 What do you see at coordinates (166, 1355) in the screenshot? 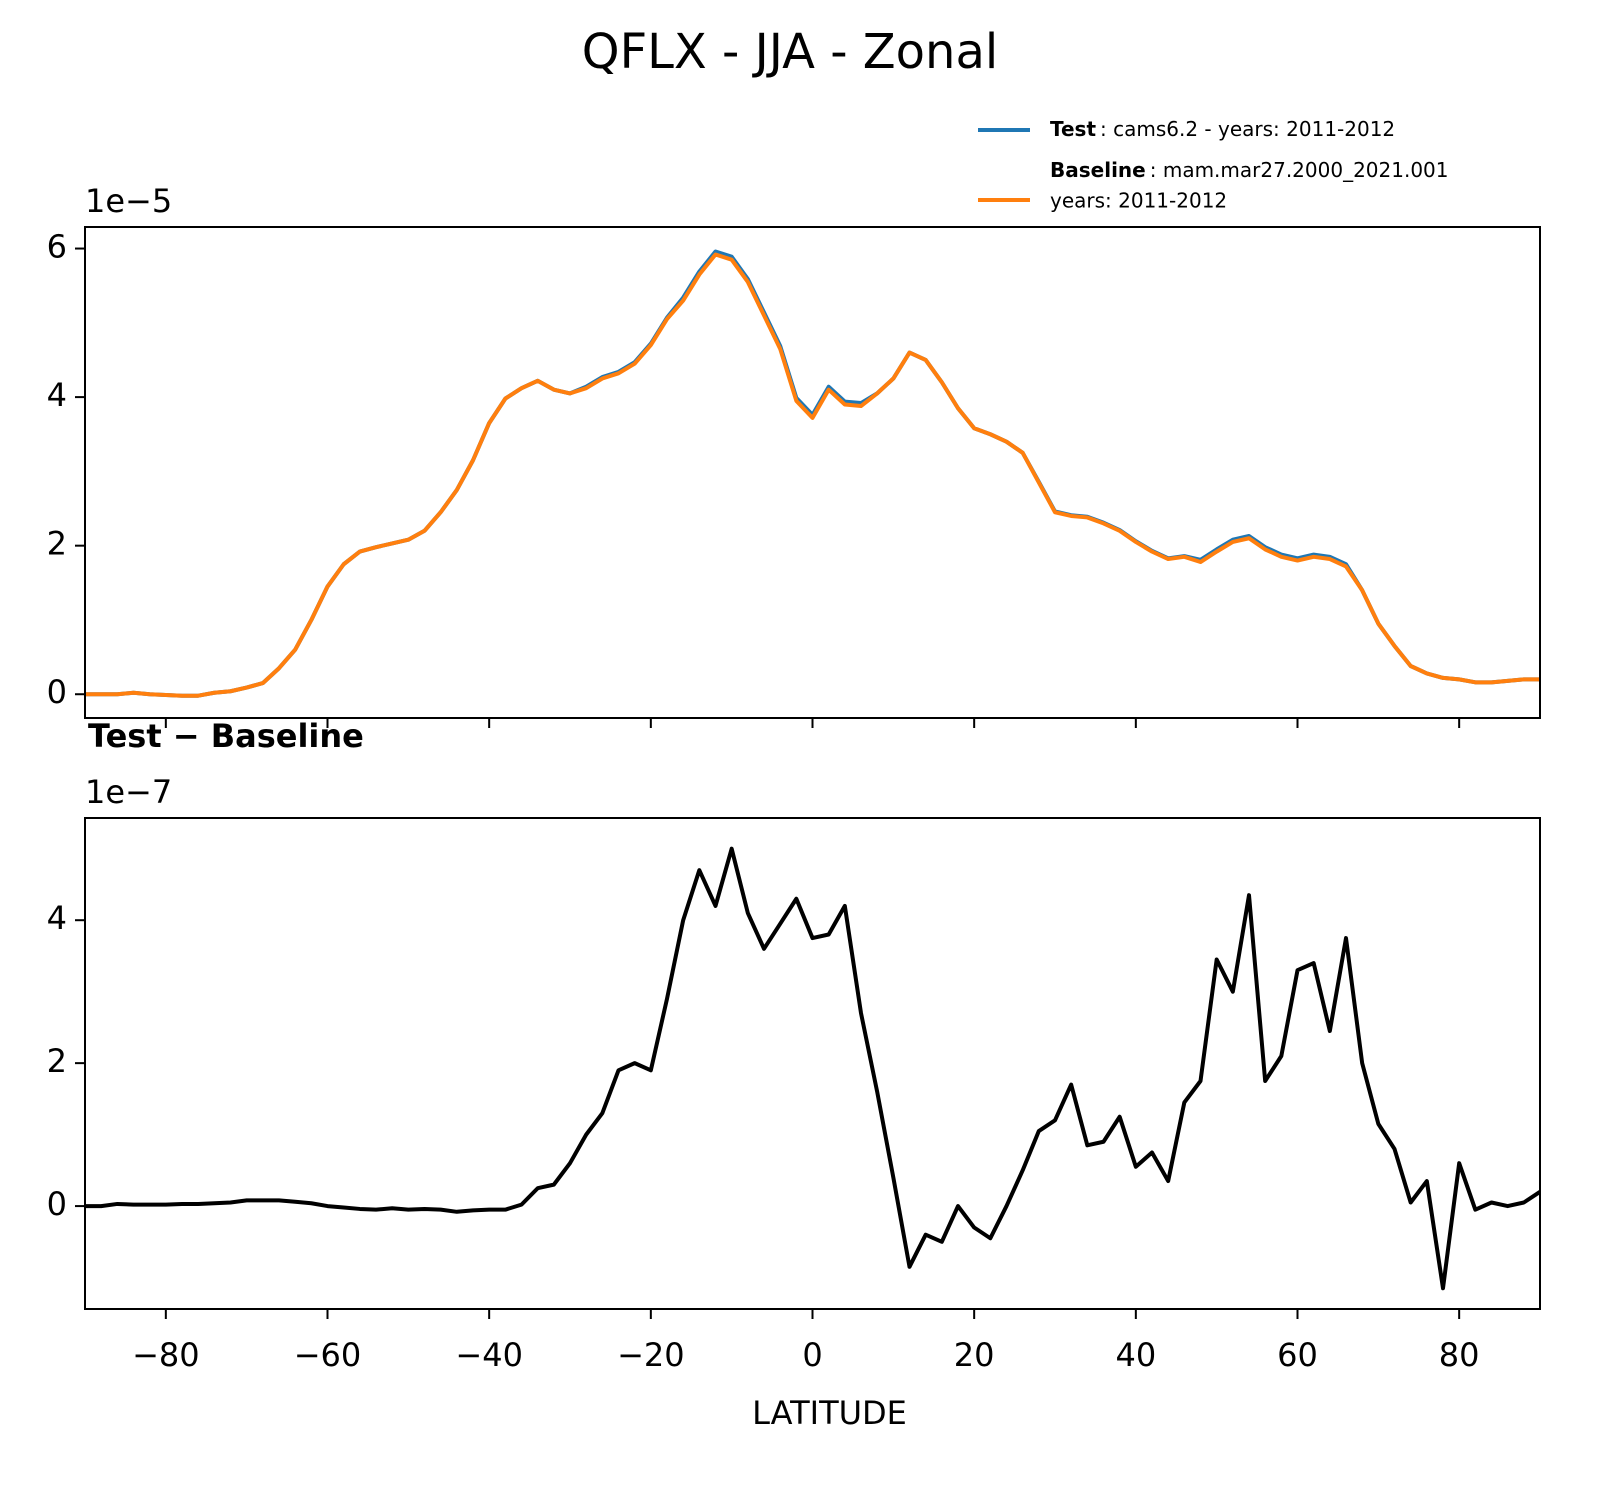
I see `x-tick-label: −80` at bounding box center [166, 1355].